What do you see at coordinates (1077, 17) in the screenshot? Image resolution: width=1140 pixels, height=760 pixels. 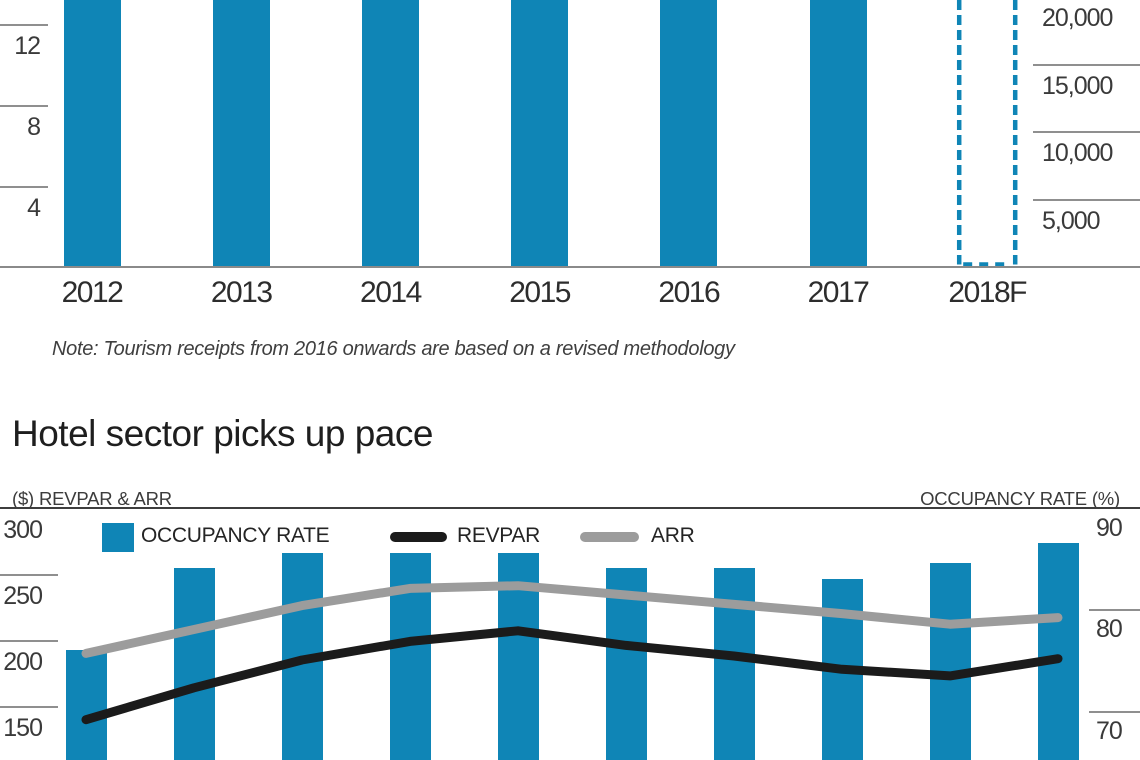 I see `right-tick-label-20000: 20,000` at bounding box center [1077, 17].